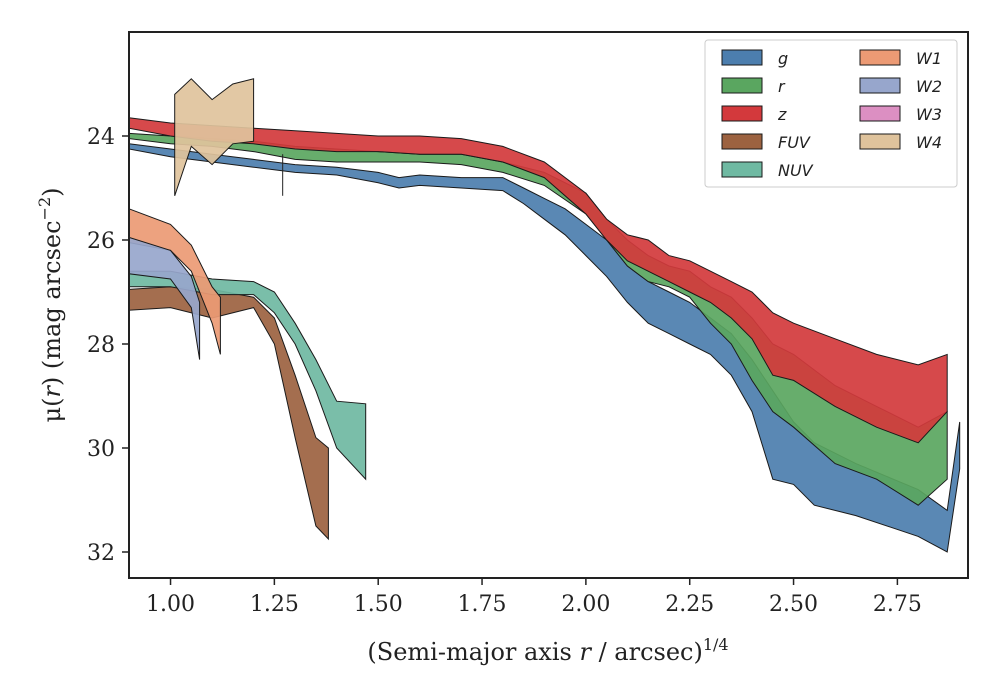 The height and width of the screenshot is (700, 1000). I want to click on y-tick-label: 30, so click(101, 449).